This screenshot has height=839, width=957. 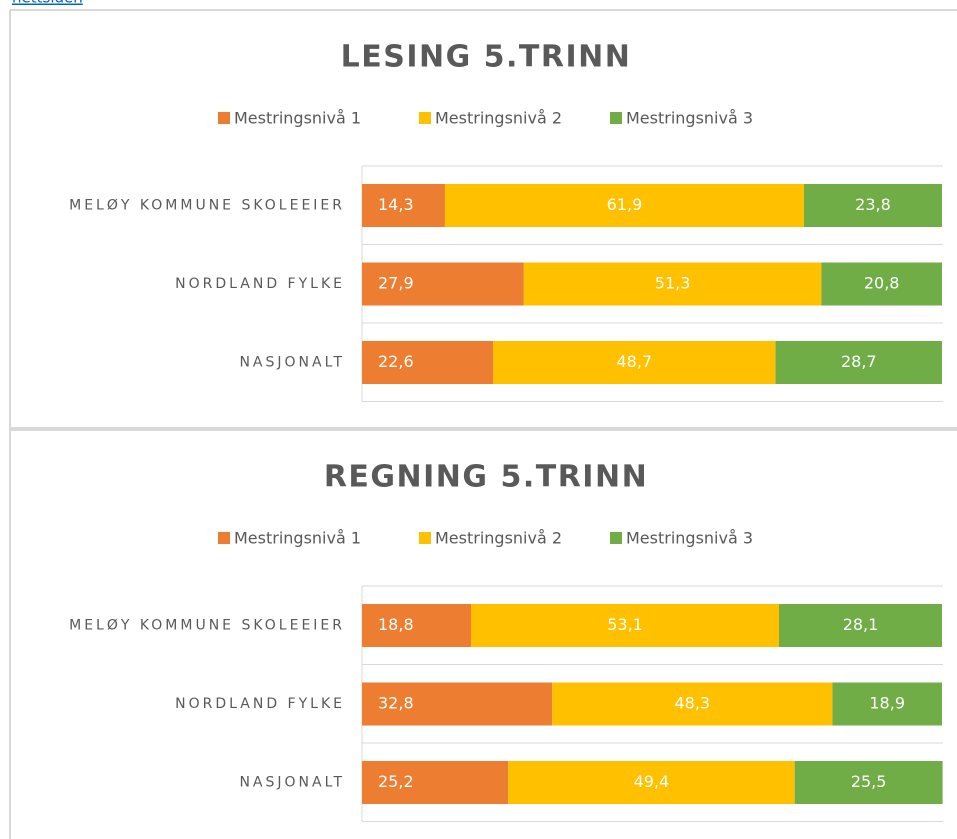 What do you see at coordinates (486, 57) in the screenshot?
I see `chart-title: LESING 5.TRINN` at bounding box center [486, 57].